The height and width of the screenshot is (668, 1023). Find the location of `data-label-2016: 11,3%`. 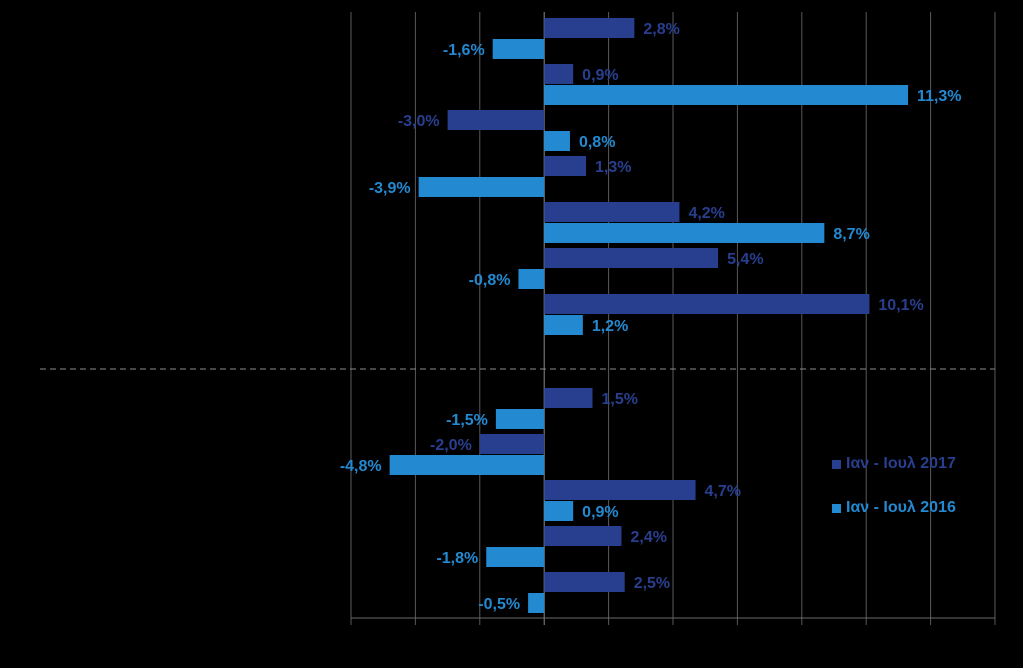

data-label-2016: 11,3% is located at coordinates (939, 96).